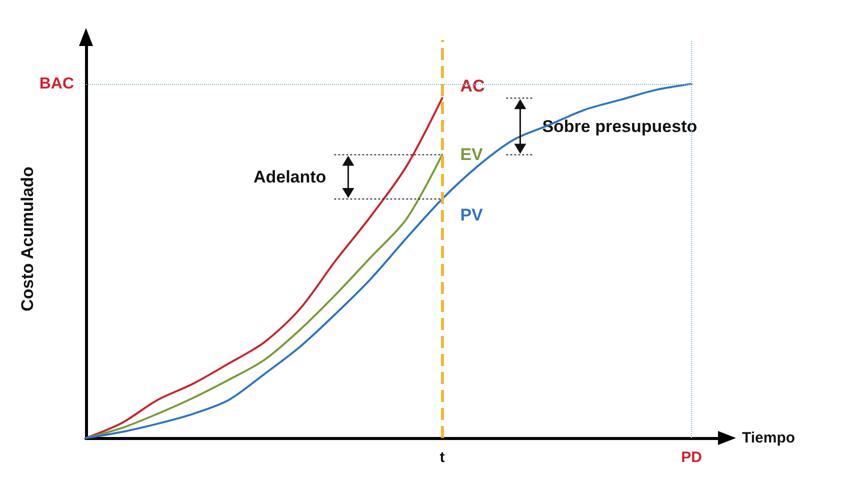 The width and height of the screenshot is (848, 481). What do you see at coordinates (691, 457) in the screenshot?
I see `x-tick-label: PD` at bounding box center [691, 457].